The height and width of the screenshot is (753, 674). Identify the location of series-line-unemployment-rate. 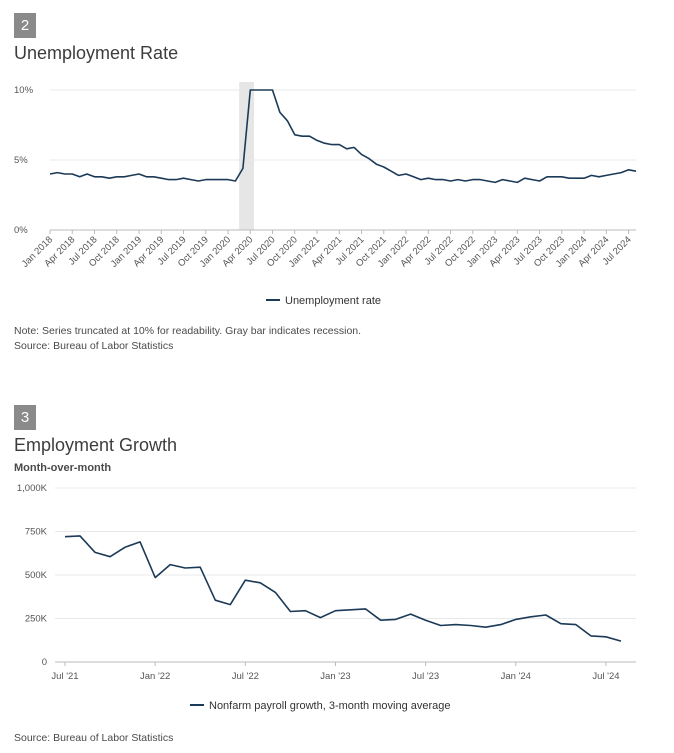
(343, 136).